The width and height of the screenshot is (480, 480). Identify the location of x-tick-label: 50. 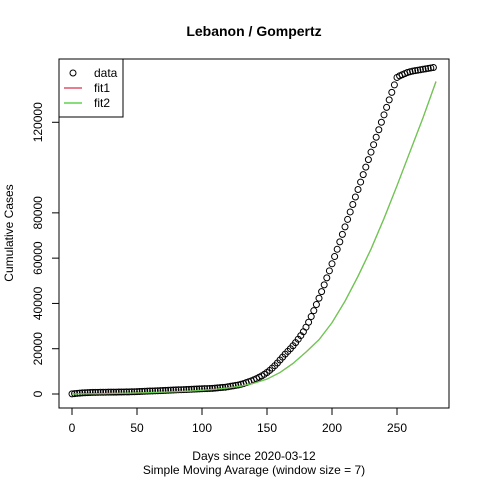
(137, 428).